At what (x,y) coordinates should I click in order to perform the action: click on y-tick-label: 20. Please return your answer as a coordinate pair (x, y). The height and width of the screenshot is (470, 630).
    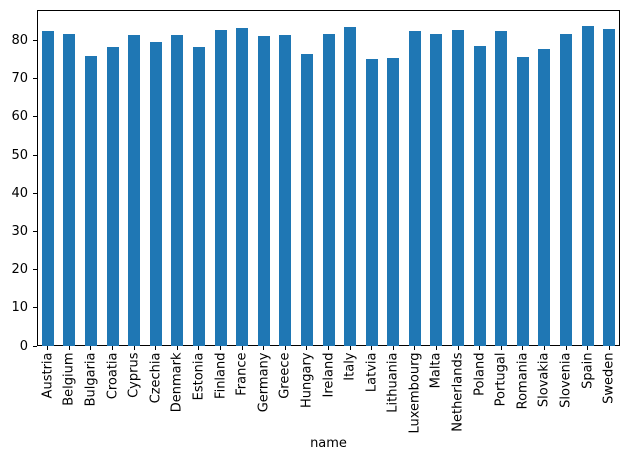
    Looking at the image, I should click on (19, 270).